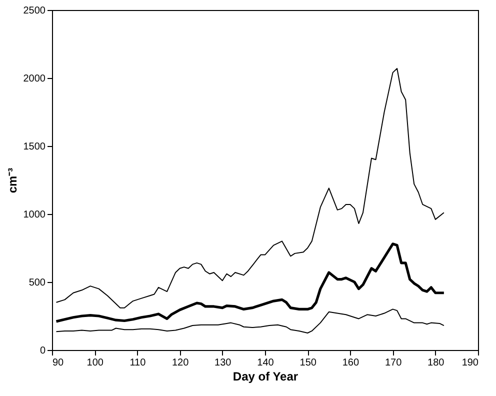 This screenshot has height=396, width=496. Describe the element at coordinates (436, 363) in the screenshot. I see `x-tick-label: 180` at that location.